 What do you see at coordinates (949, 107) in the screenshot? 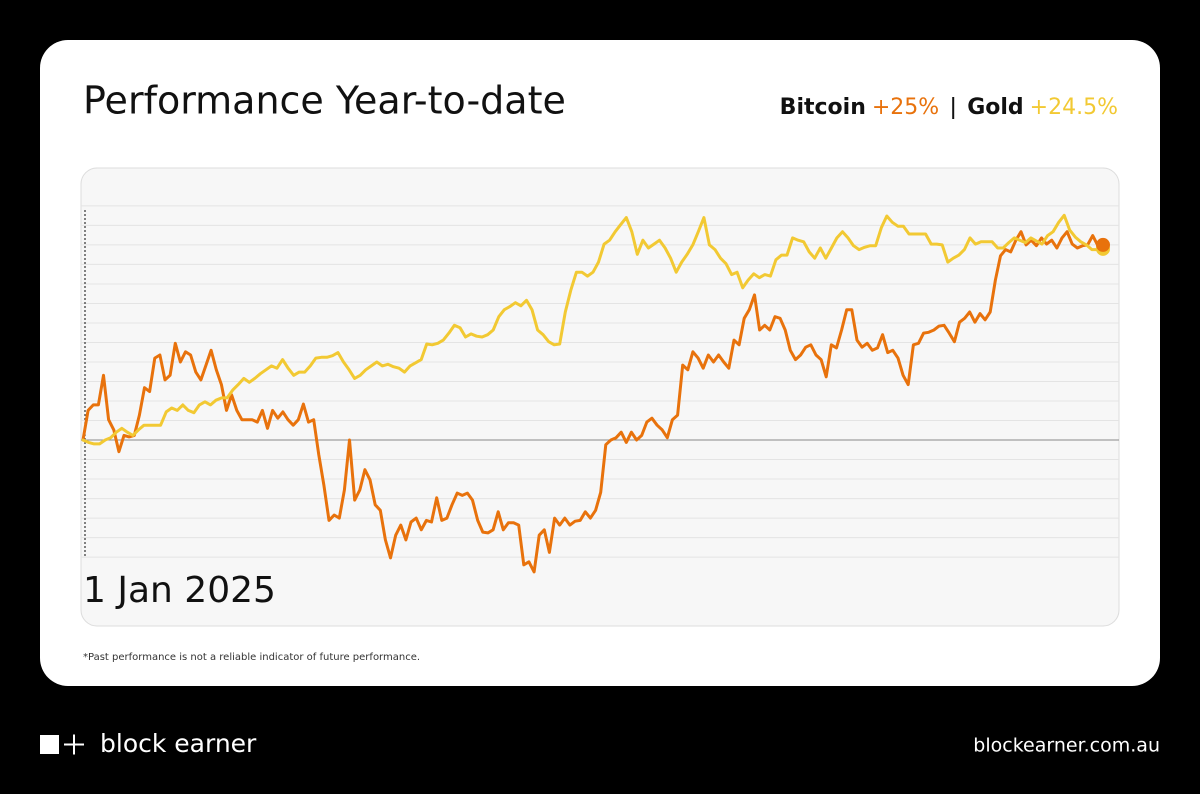
I see `legend: +24.5% Gold +25%Bitcoin` at bounding box center [949, 107].